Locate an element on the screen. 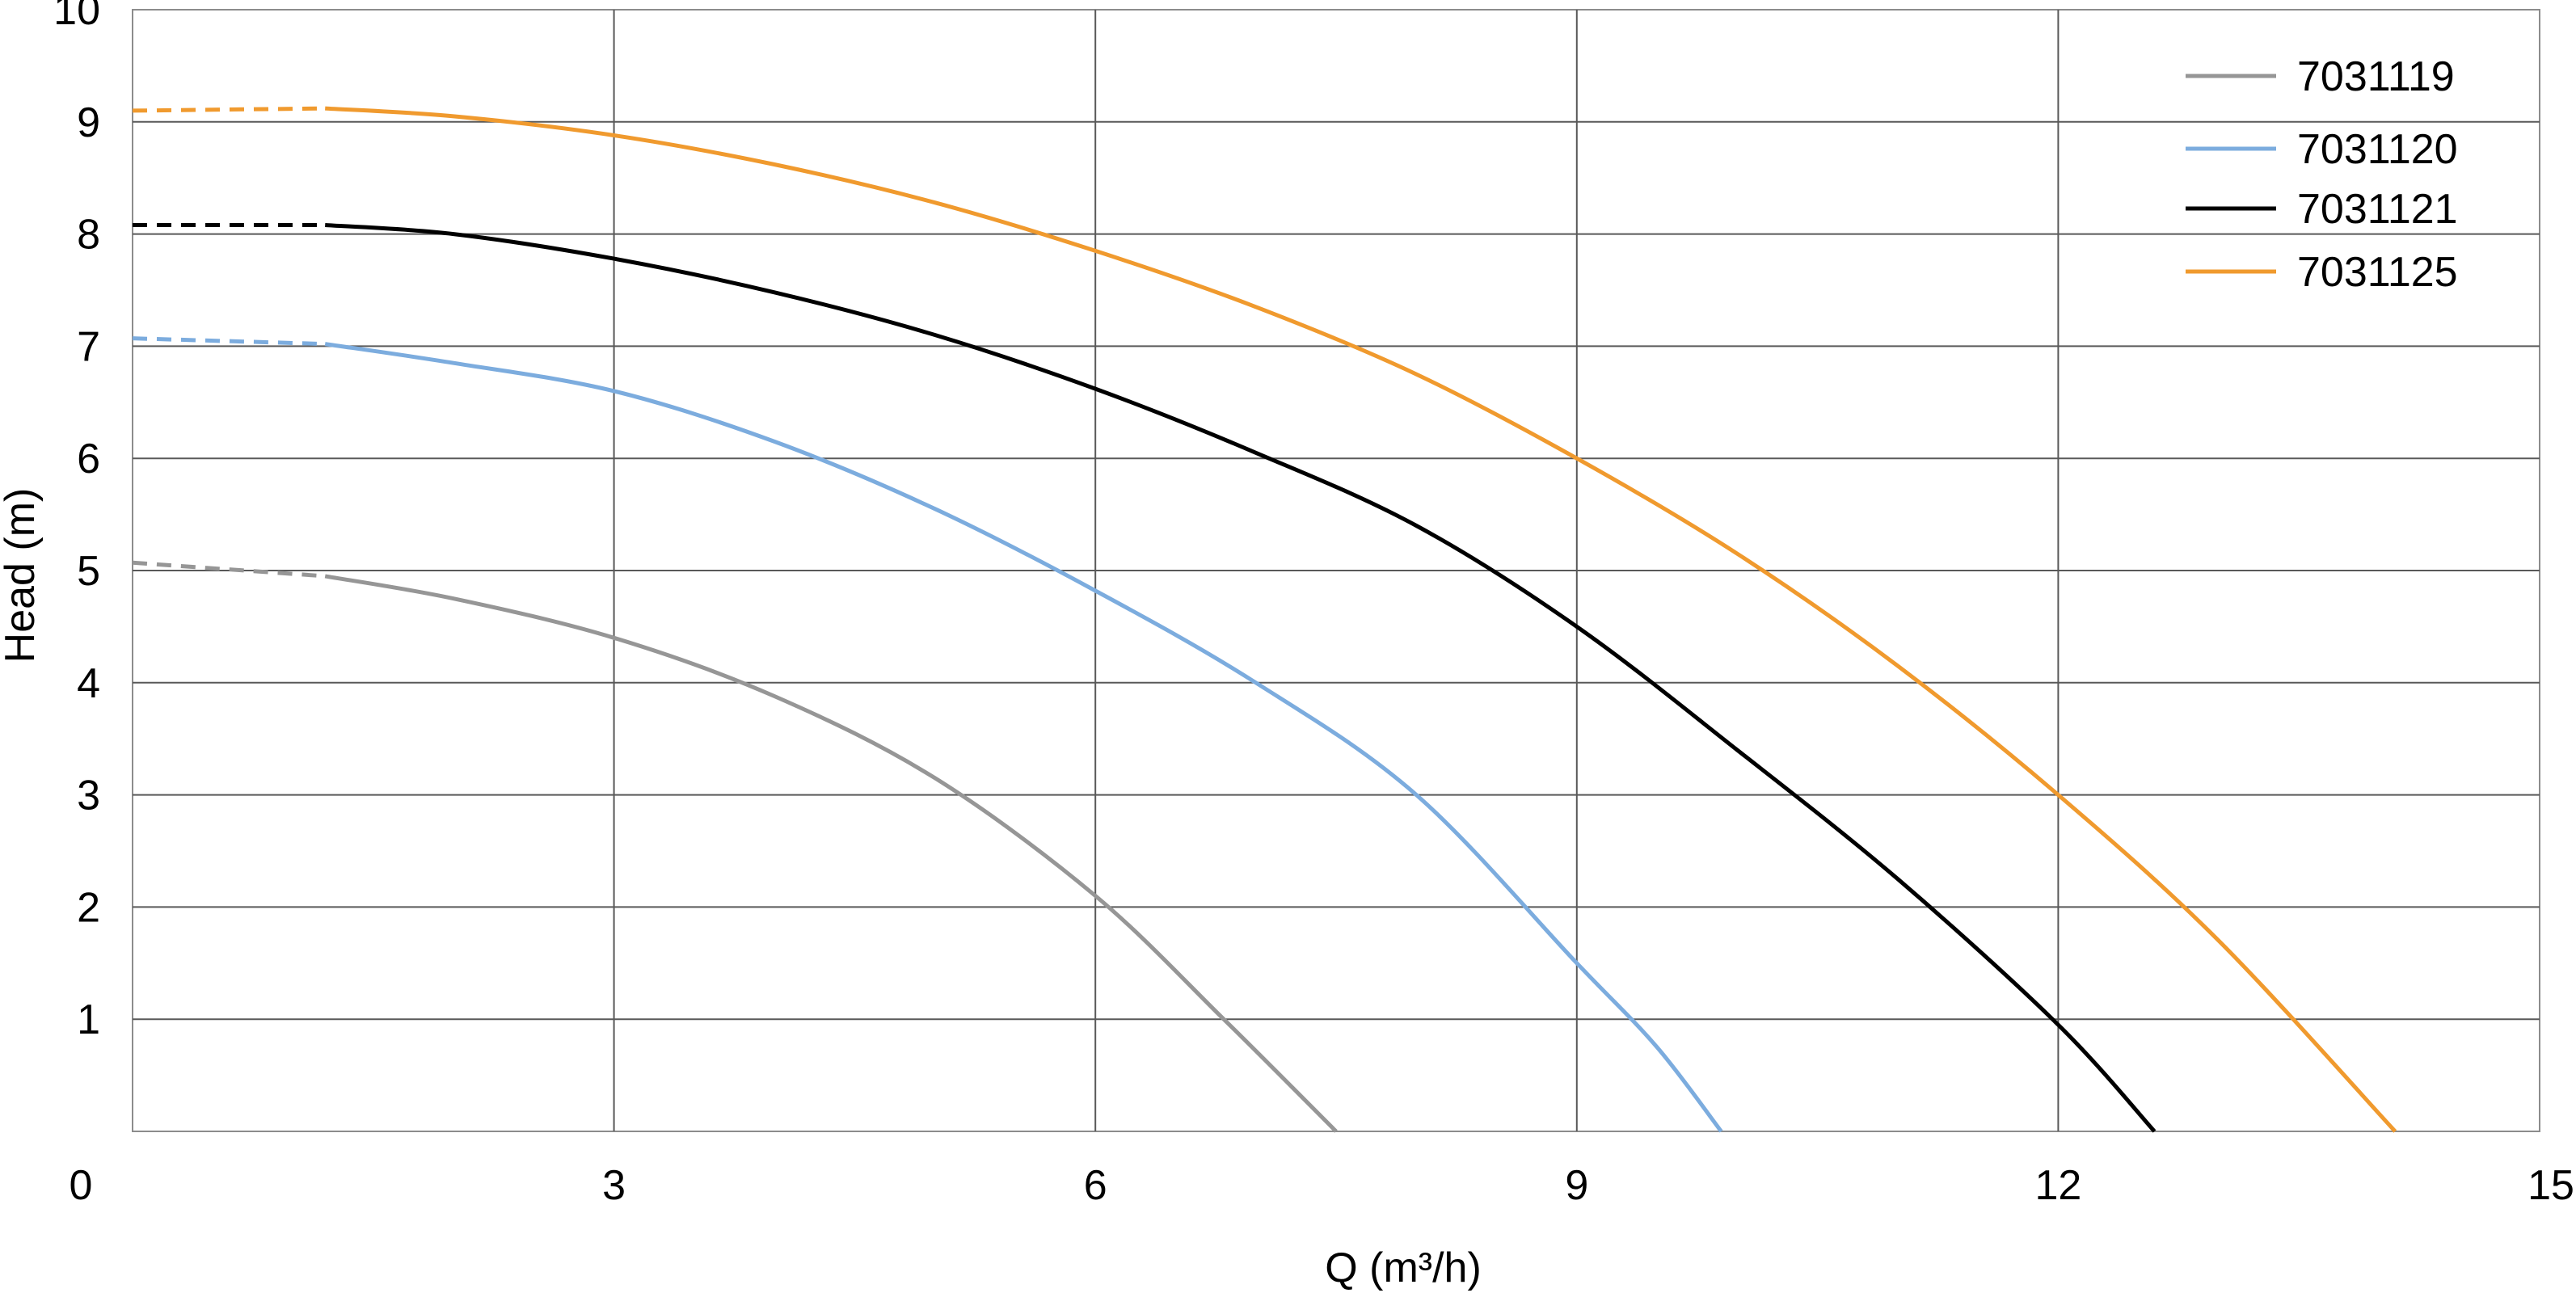 Image resolution: width=2576 pixels, height=1293 pixels. legend-label: 7031121 is located at coordinates (2377, 209).